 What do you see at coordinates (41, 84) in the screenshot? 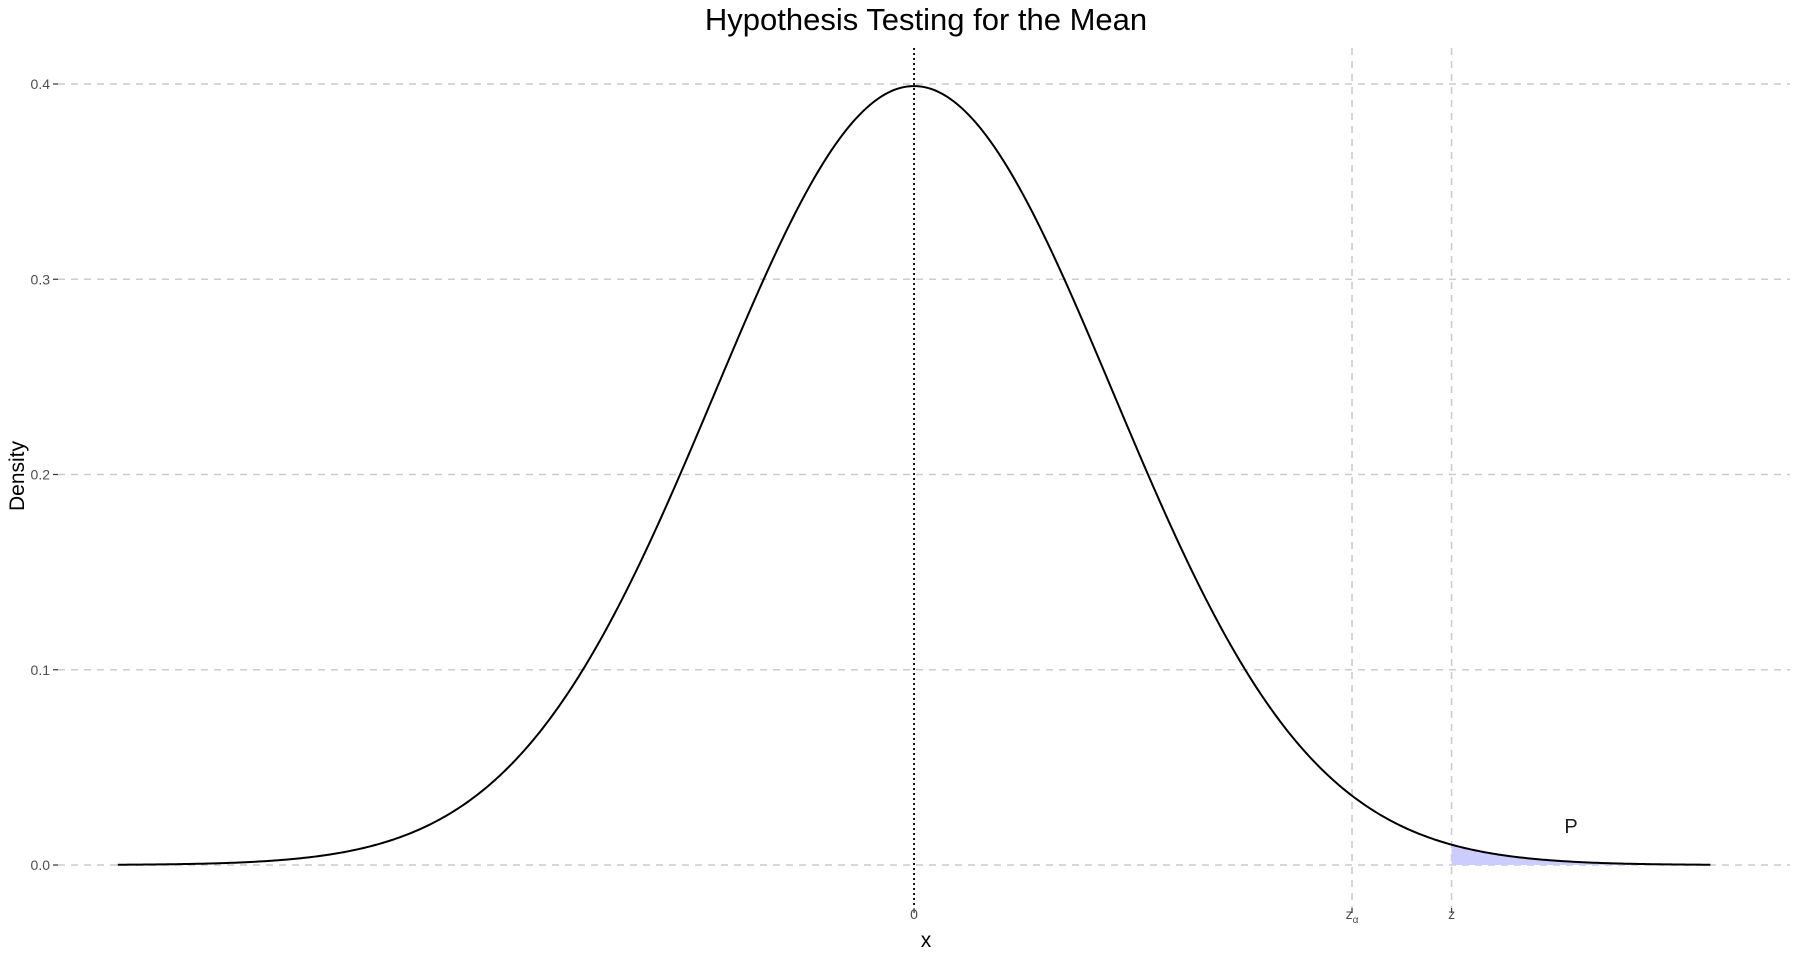
I see `y-tick-label-4: 0.4` at bounding box center [41, 84].